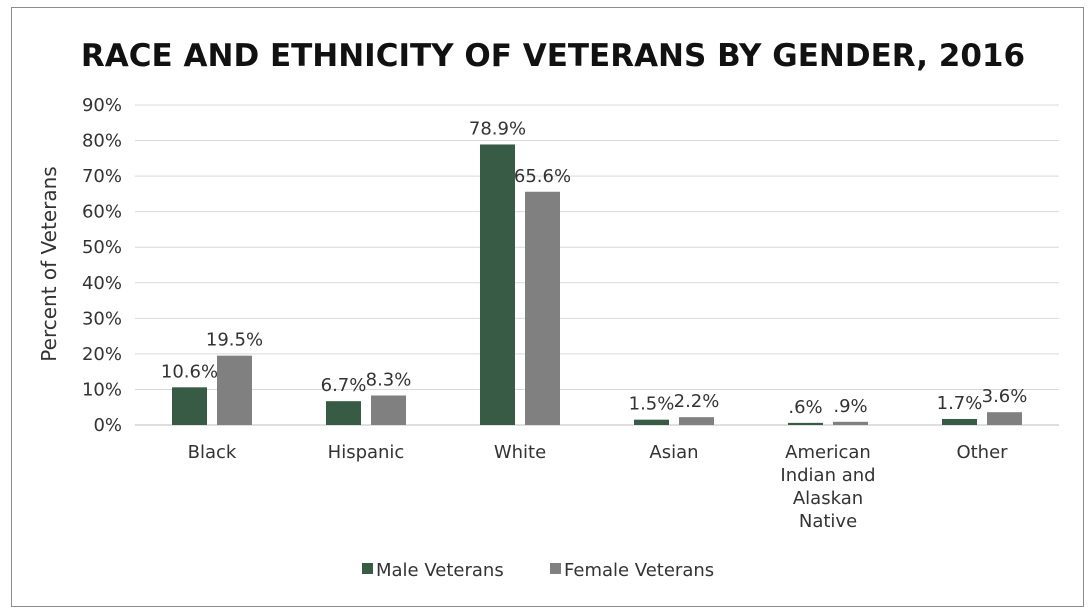 The width and height of the screenshot is (1089, 607). What do you see at coordinates (389, 379) in the screenshot?
I see `data-label: 8.3%` at bounding box center [389, 379].